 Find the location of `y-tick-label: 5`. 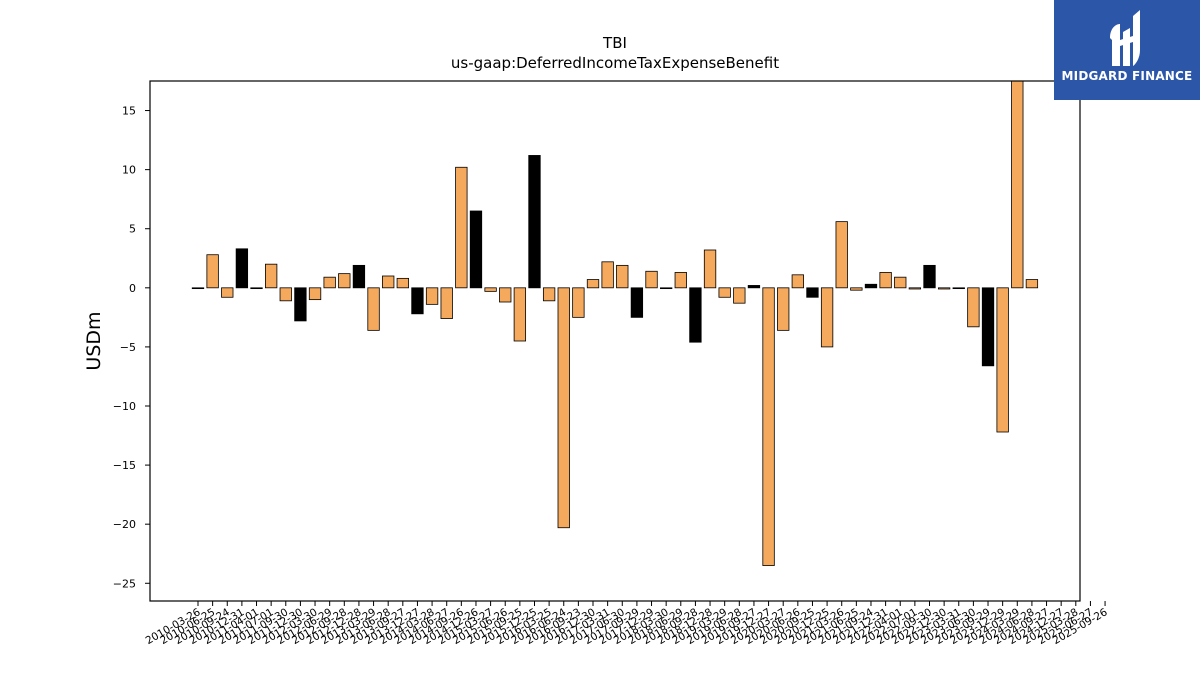

y-tick-label: 5 is located at coordinates (132, 229).